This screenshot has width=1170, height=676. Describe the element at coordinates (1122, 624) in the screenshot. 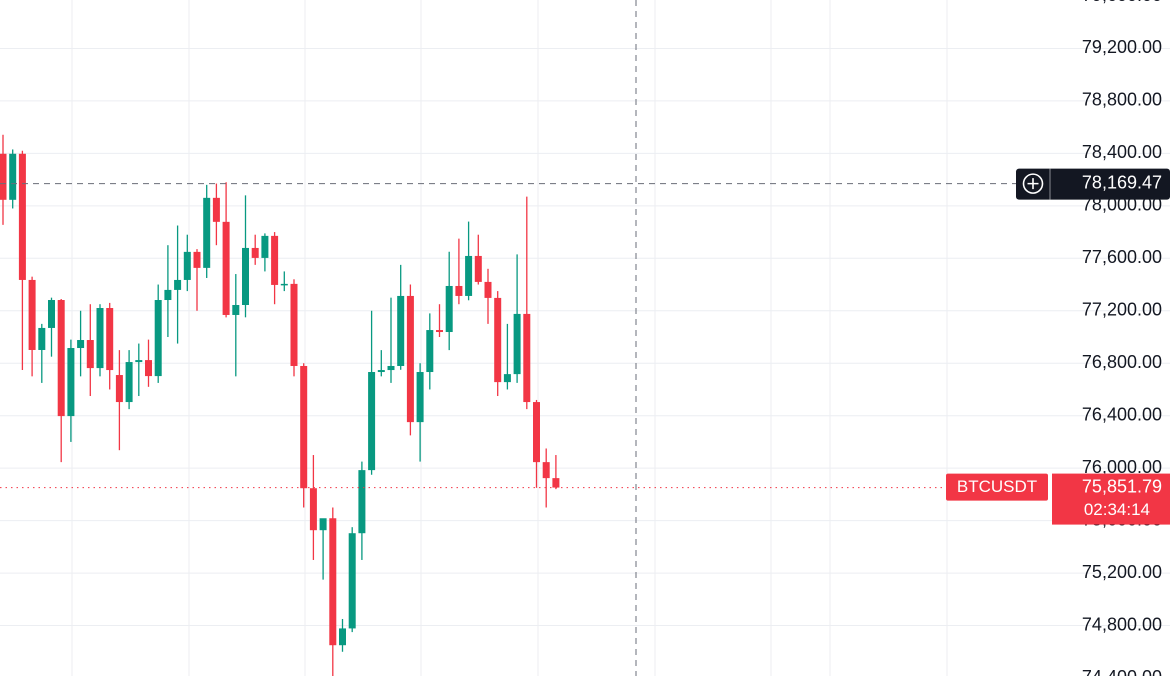

I see `y-tick-label: 74,800.00` at that location.